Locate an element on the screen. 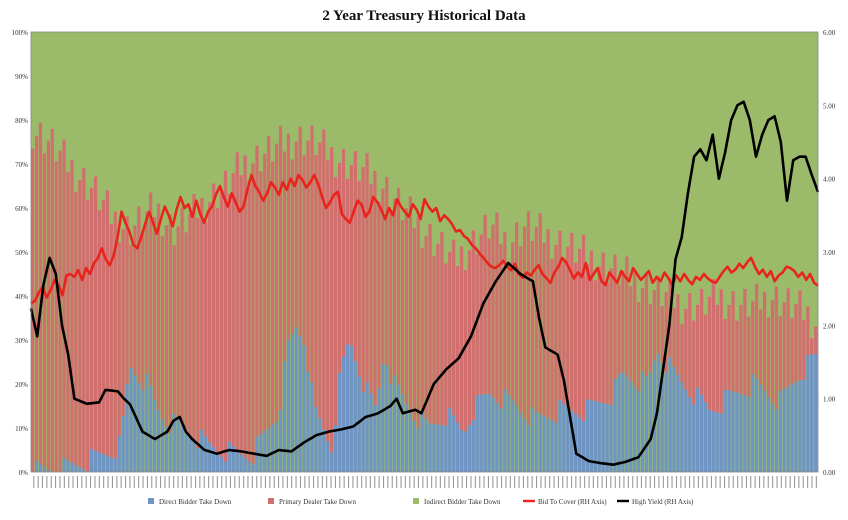 Image resolution: width=848 pixels, height=520 pixels. legend-swatch is located at coordinates (271, 501).